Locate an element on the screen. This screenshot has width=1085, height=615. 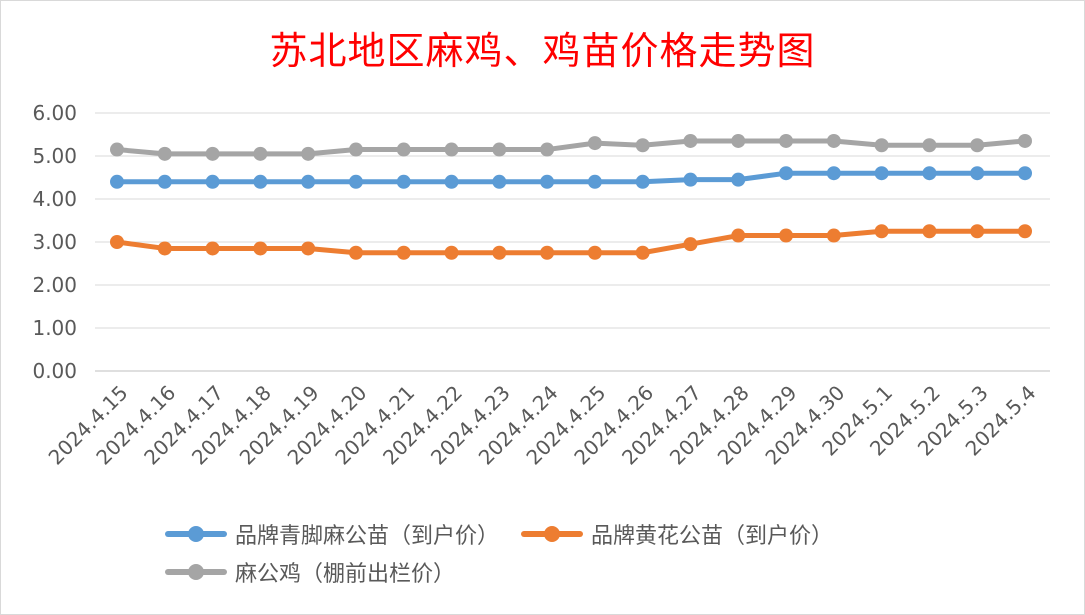
y-tick-label: 2.00 is located at coordinates (54, 285).